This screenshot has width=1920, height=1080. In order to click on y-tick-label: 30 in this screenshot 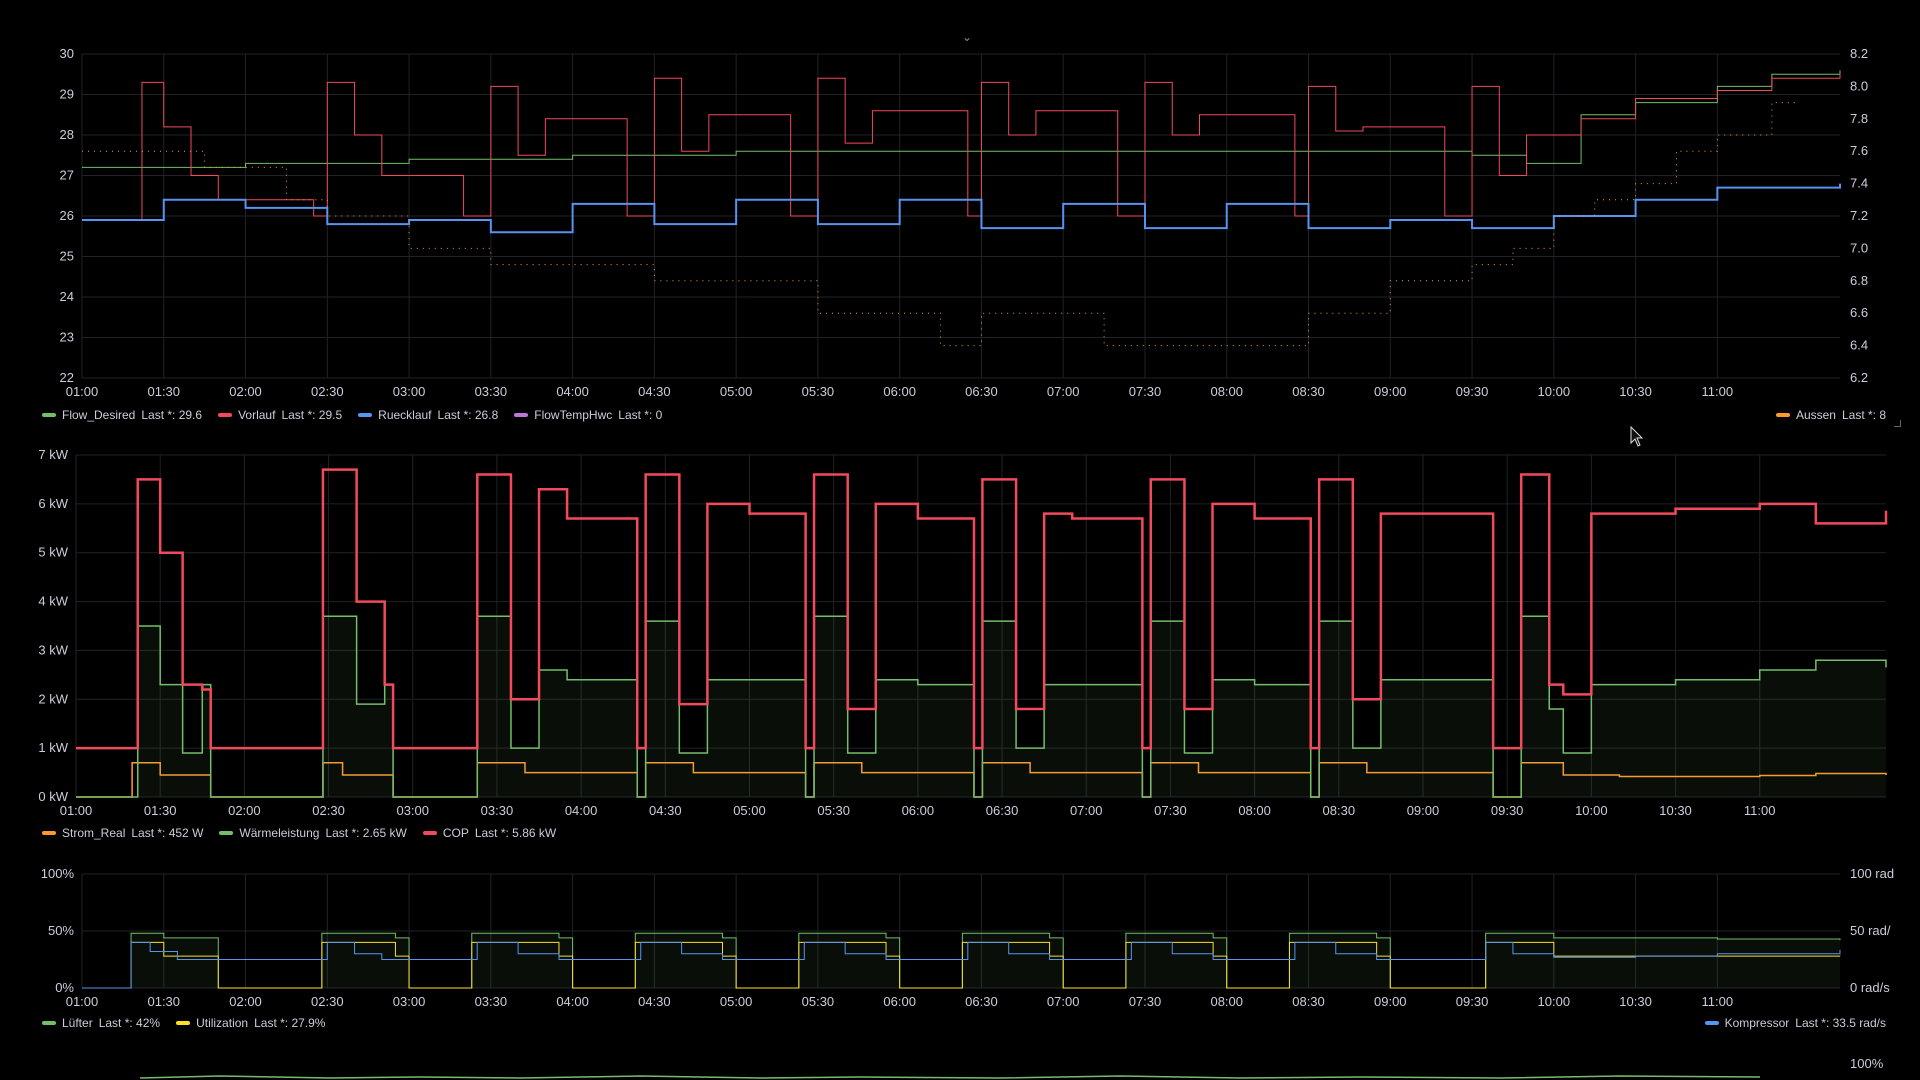, I will do `click(67, 53)`.